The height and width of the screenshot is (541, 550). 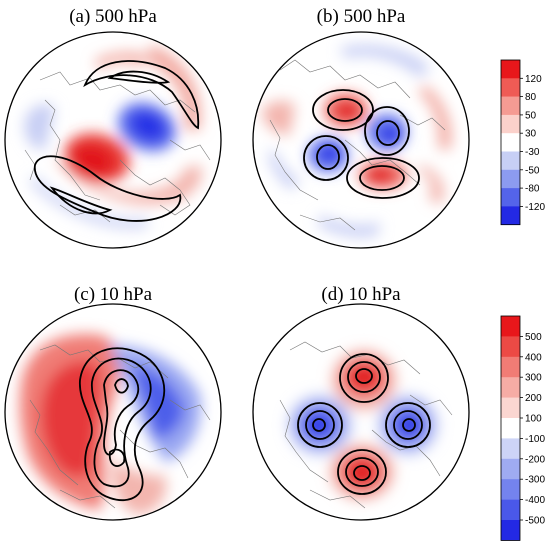 I want to click on colorbar-bottom-frame, so click(x=510, y=428).